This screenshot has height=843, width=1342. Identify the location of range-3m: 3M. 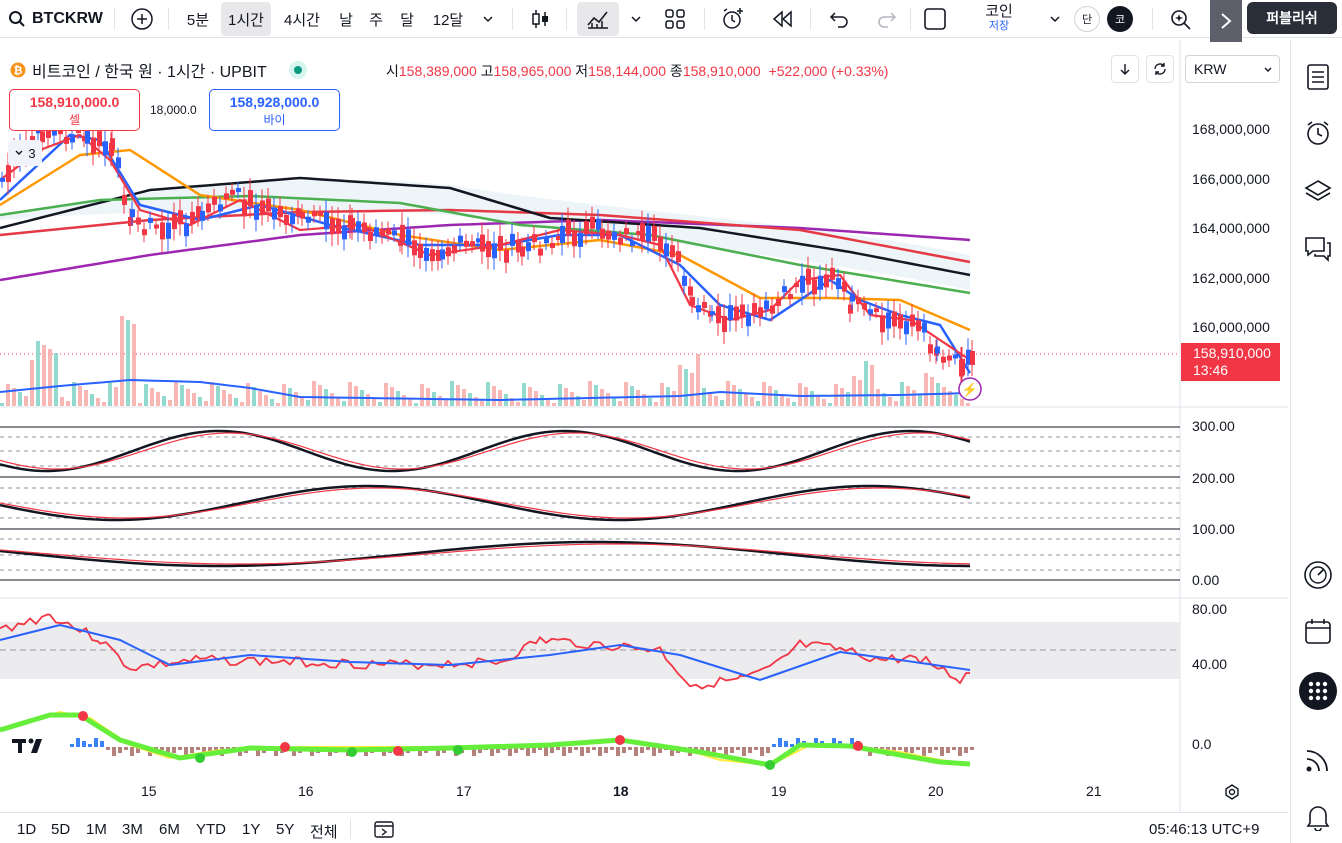
(132, 829).